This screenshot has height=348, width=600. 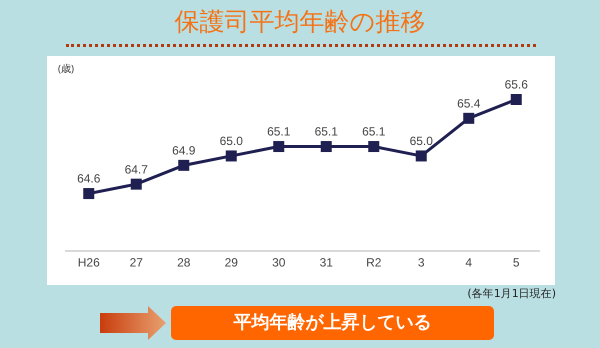 I want to click on data-label: 64.6, so click(x=89, y=179).